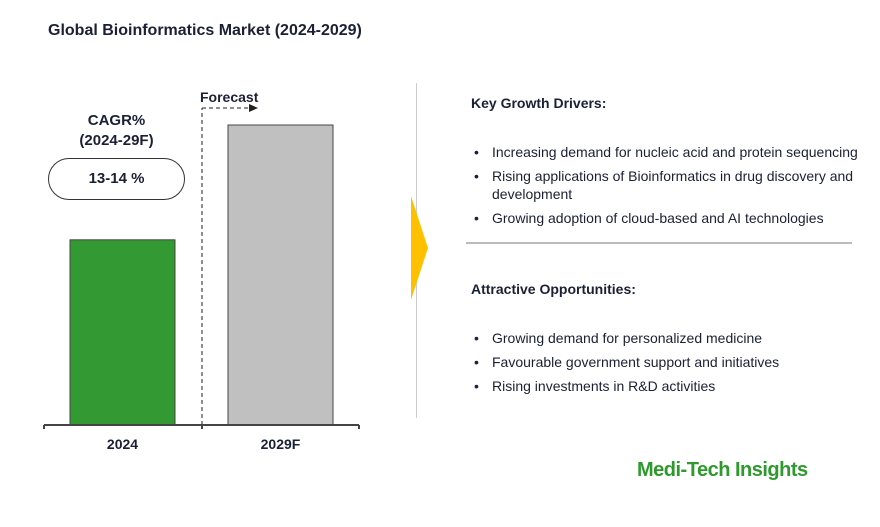 Image resolution: width=880 pixels, height=527 pixels. Describe the element at coordinates (539, 103) in the screenshot. I see `drivers-title: Key Growth Drivers:` at that location.